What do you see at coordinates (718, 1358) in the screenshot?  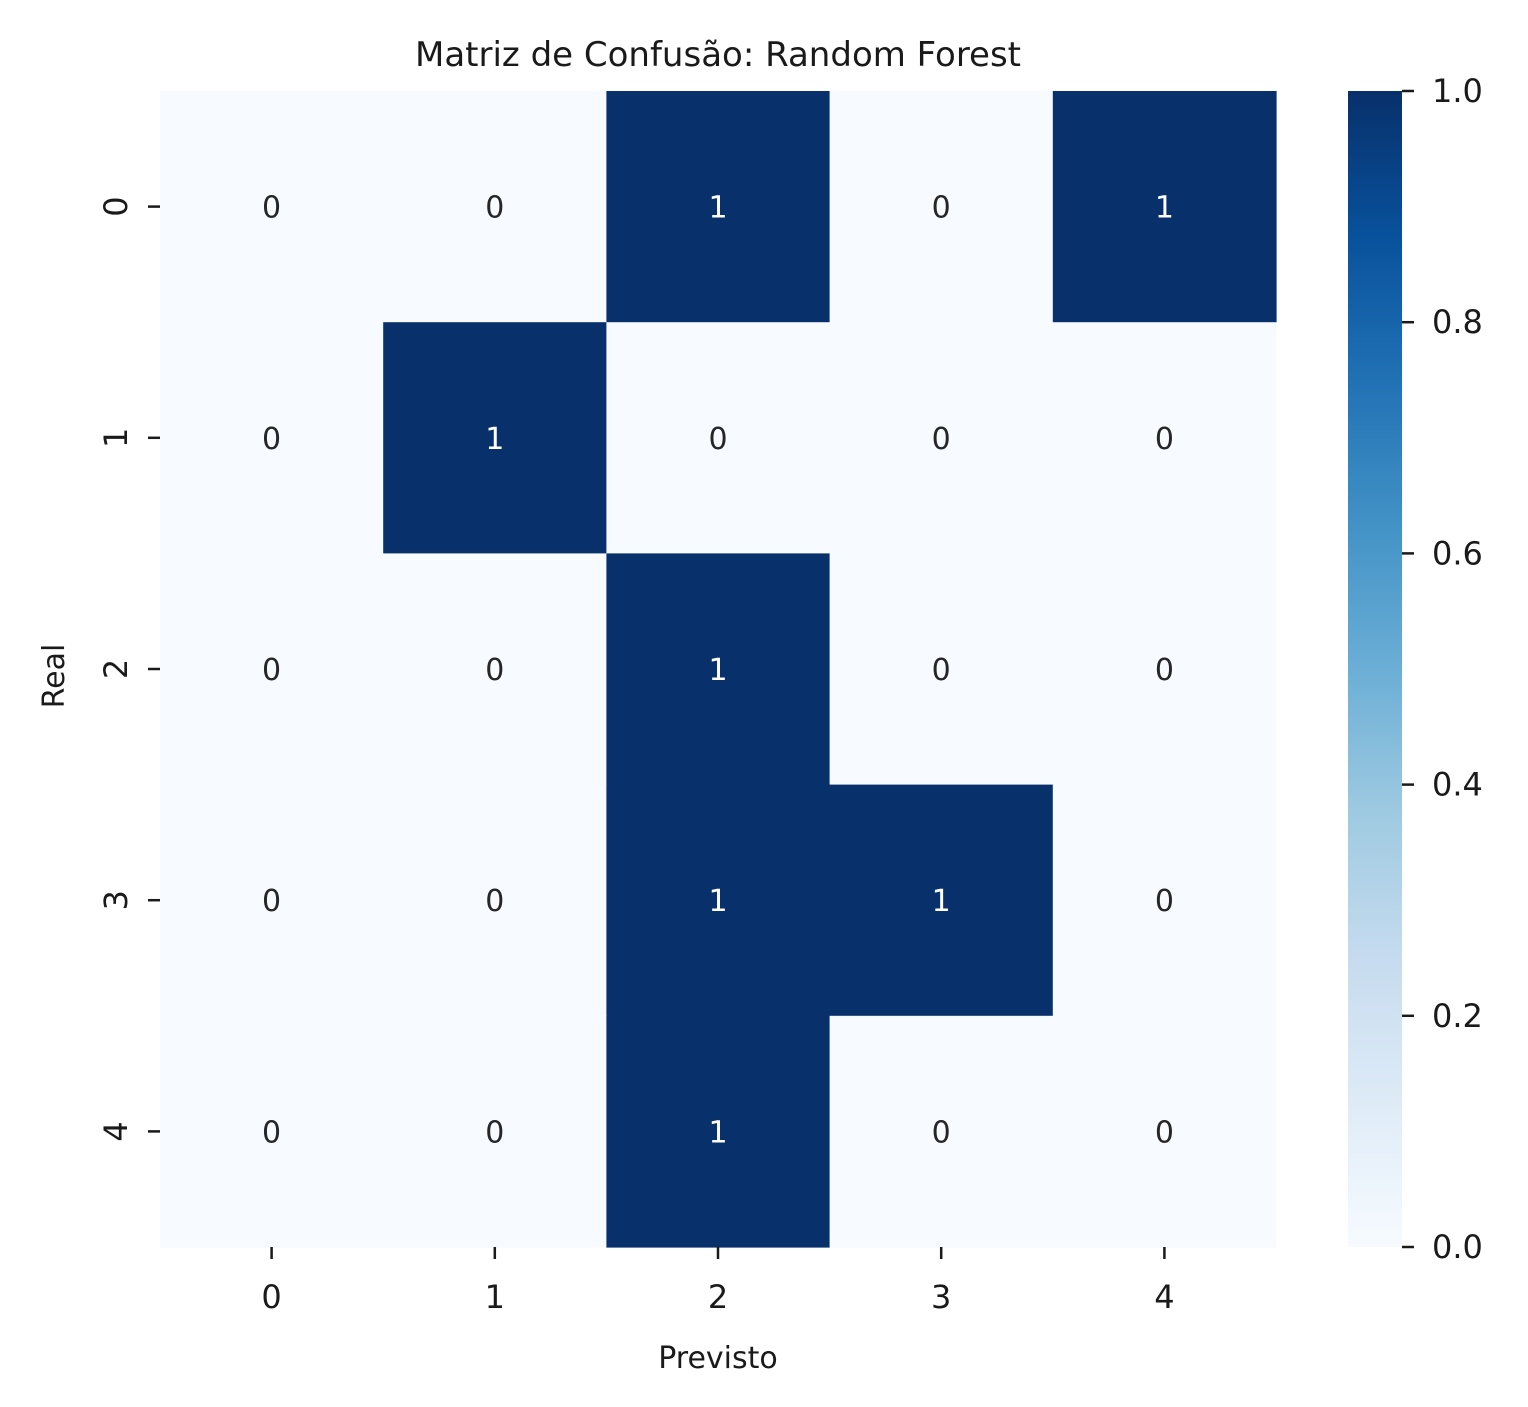 I see `x-axis-label: Previsto` at bounding box center [718, 1358].